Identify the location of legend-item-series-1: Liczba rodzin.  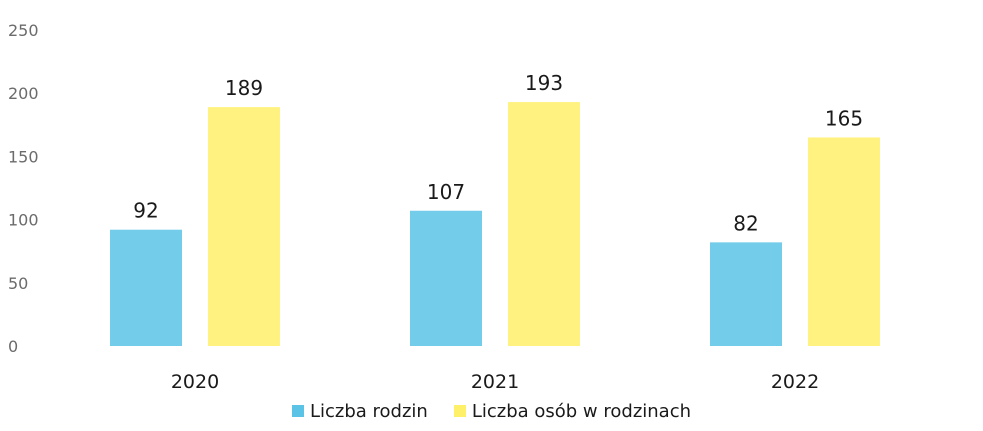
(359, 411).